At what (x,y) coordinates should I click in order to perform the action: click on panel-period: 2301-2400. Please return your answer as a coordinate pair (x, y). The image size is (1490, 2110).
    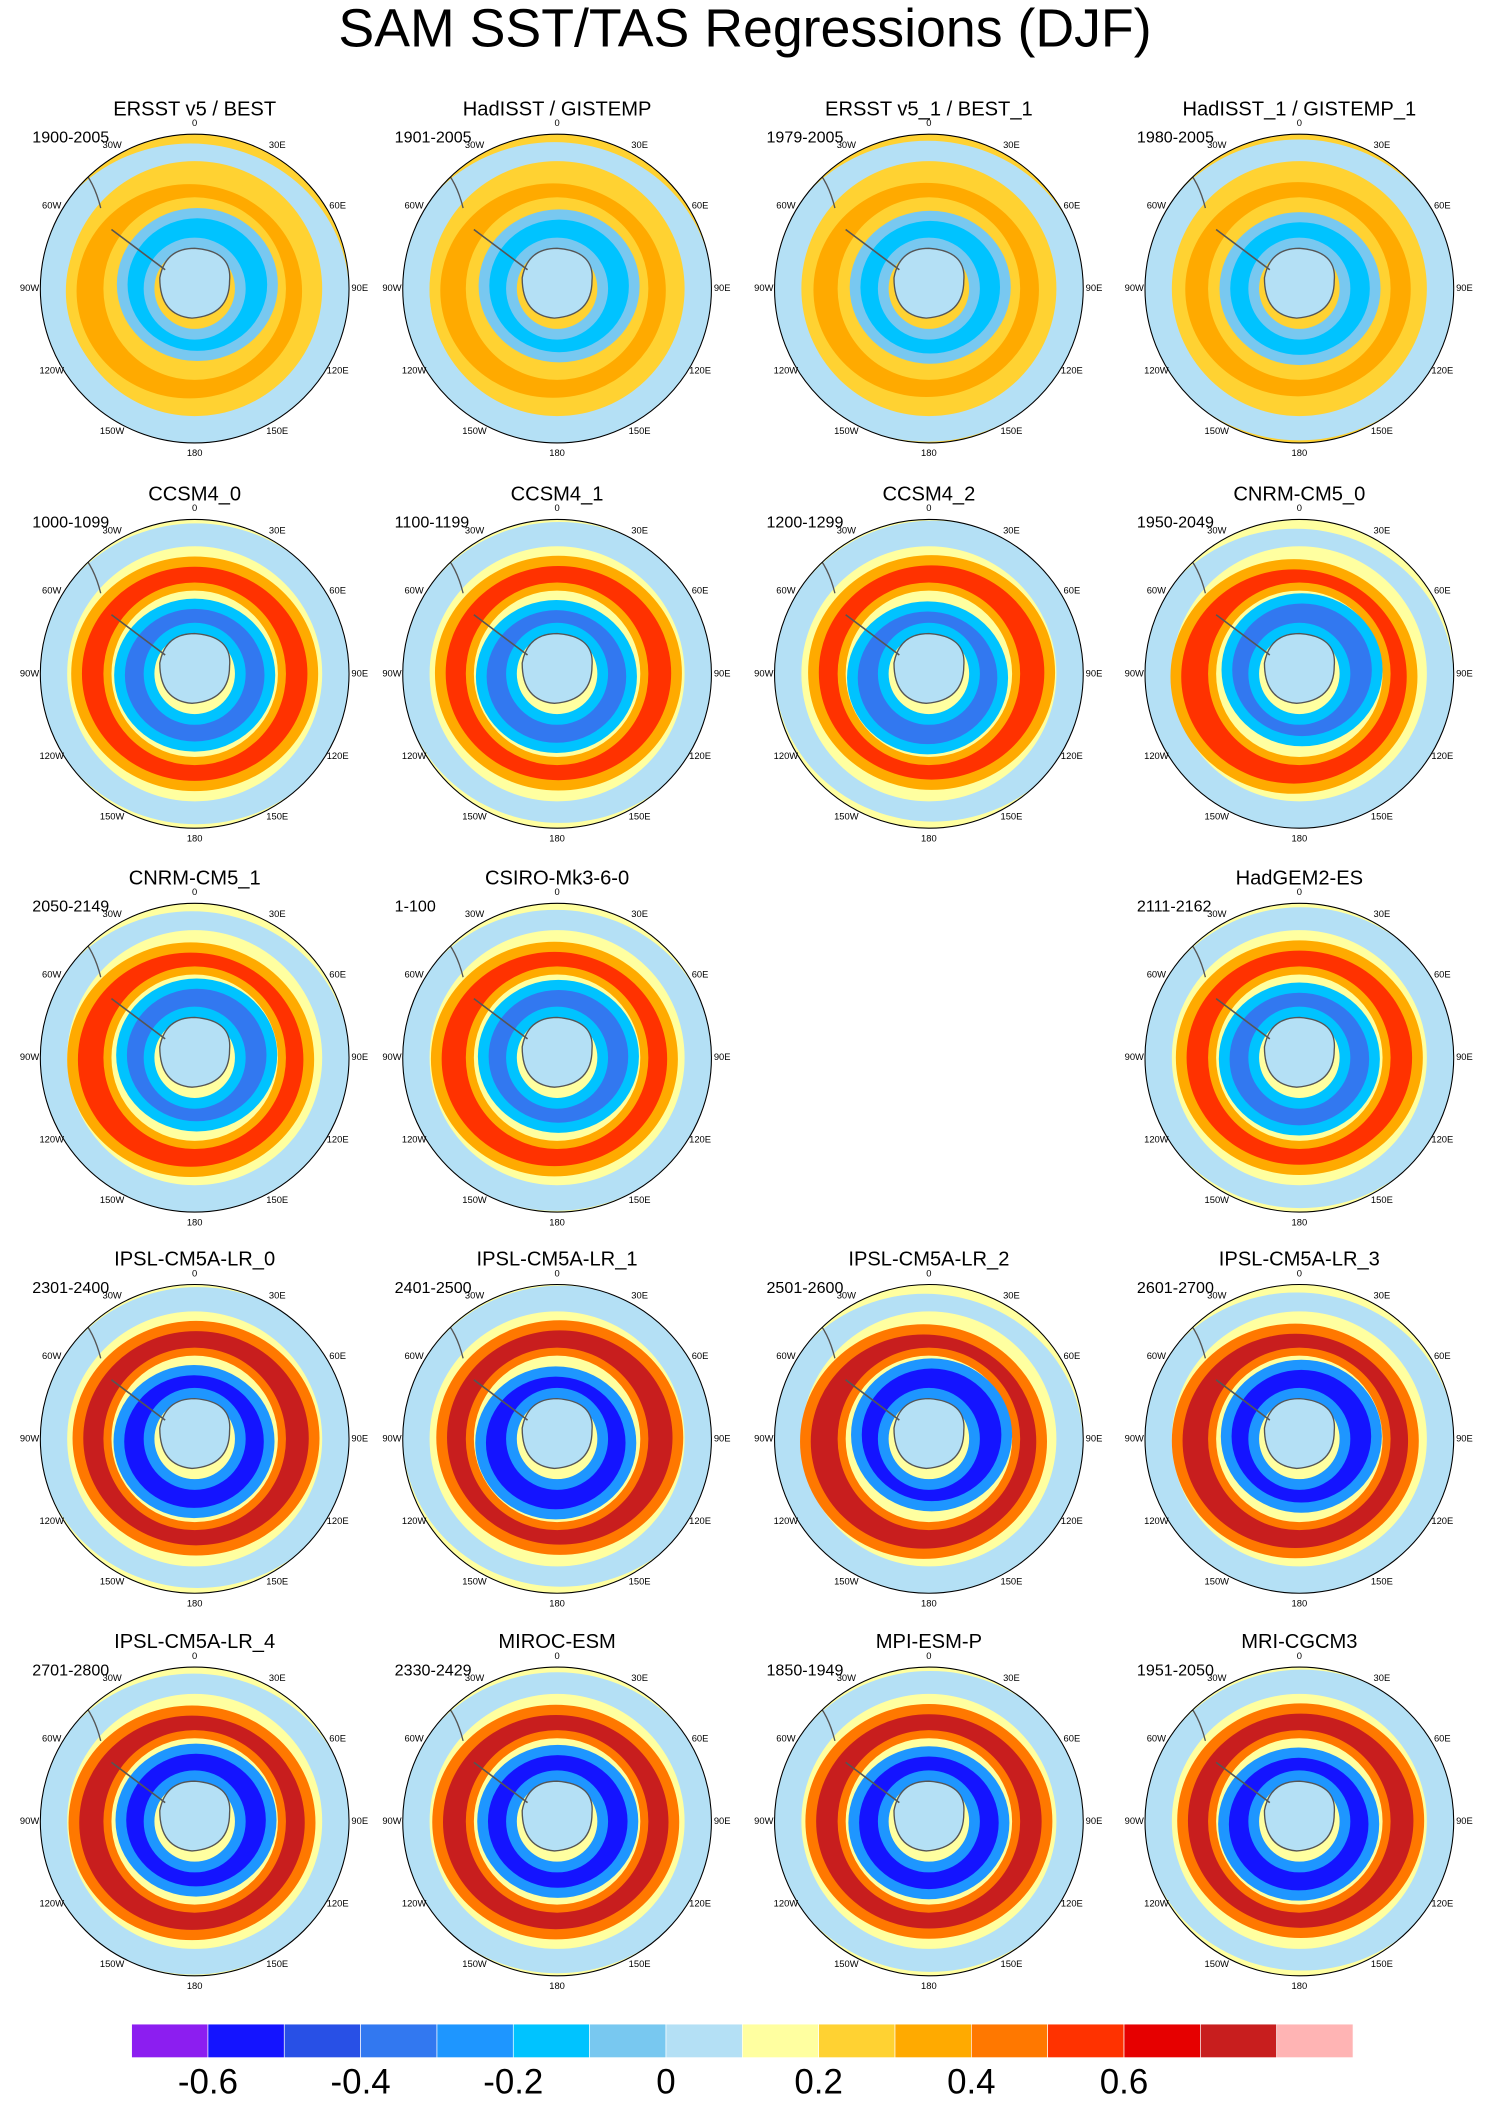
    Looking at the image, I should click on (70, 1288).